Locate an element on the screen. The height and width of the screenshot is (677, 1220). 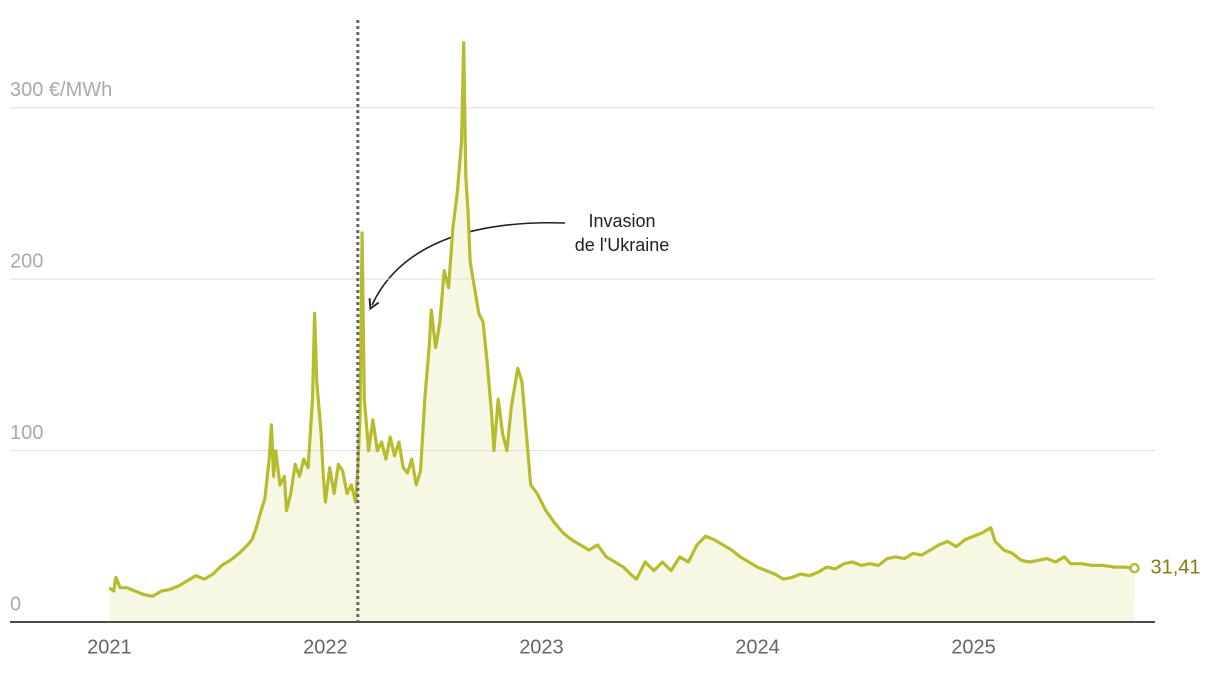
x-tick-label: 2024 is located at coordinates (757, 647).